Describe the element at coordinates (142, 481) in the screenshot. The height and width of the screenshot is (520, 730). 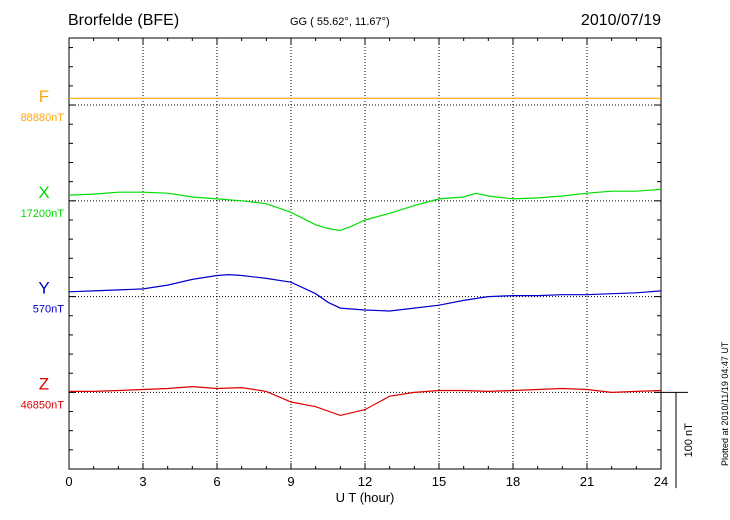
I see `x-tick-label: 3` at that location.